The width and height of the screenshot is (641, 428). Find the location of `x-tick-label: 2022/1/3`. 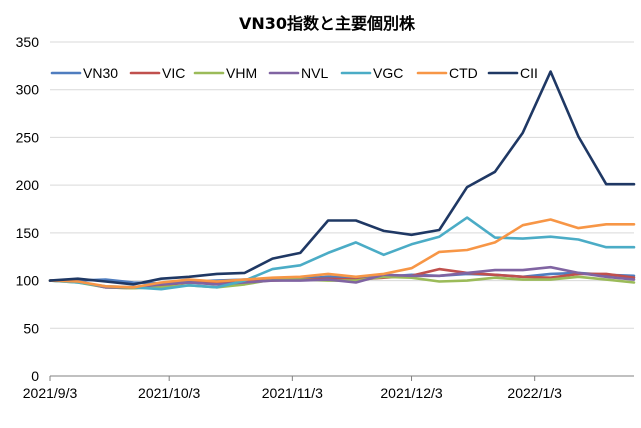

x-tick-label: 2022/1/3 is located at coordinates (534, 393).